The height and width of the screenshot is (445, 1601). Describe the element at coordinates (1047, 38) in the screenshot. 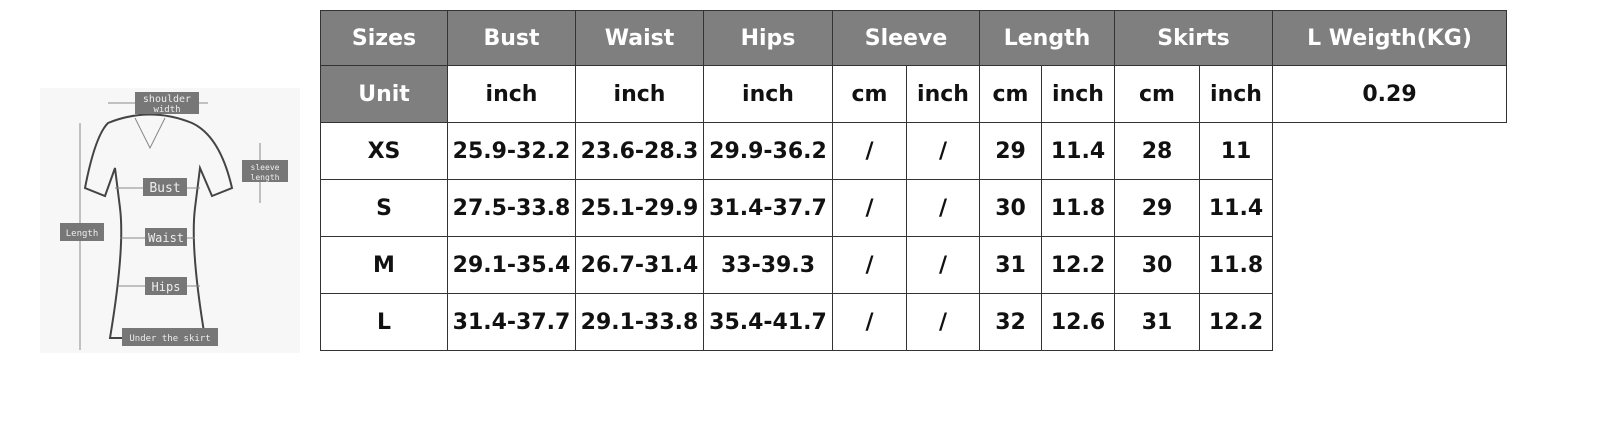

I see `header-length: Length` at that location.